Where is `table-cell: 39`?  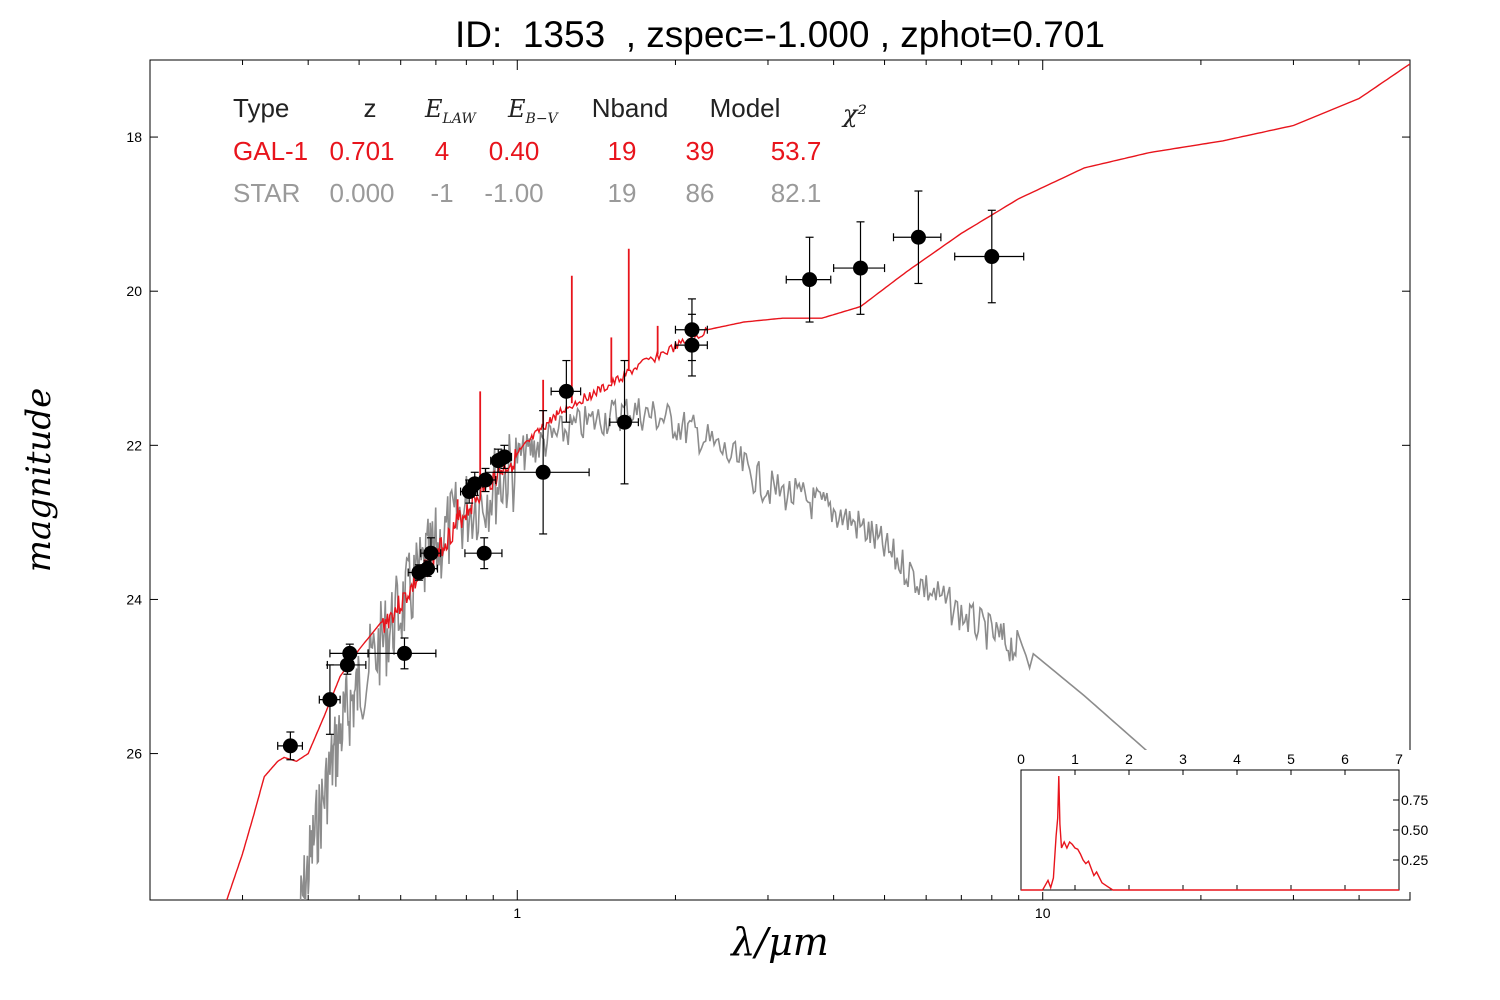 table-cell: 39 is located at coordinates (700, 151).